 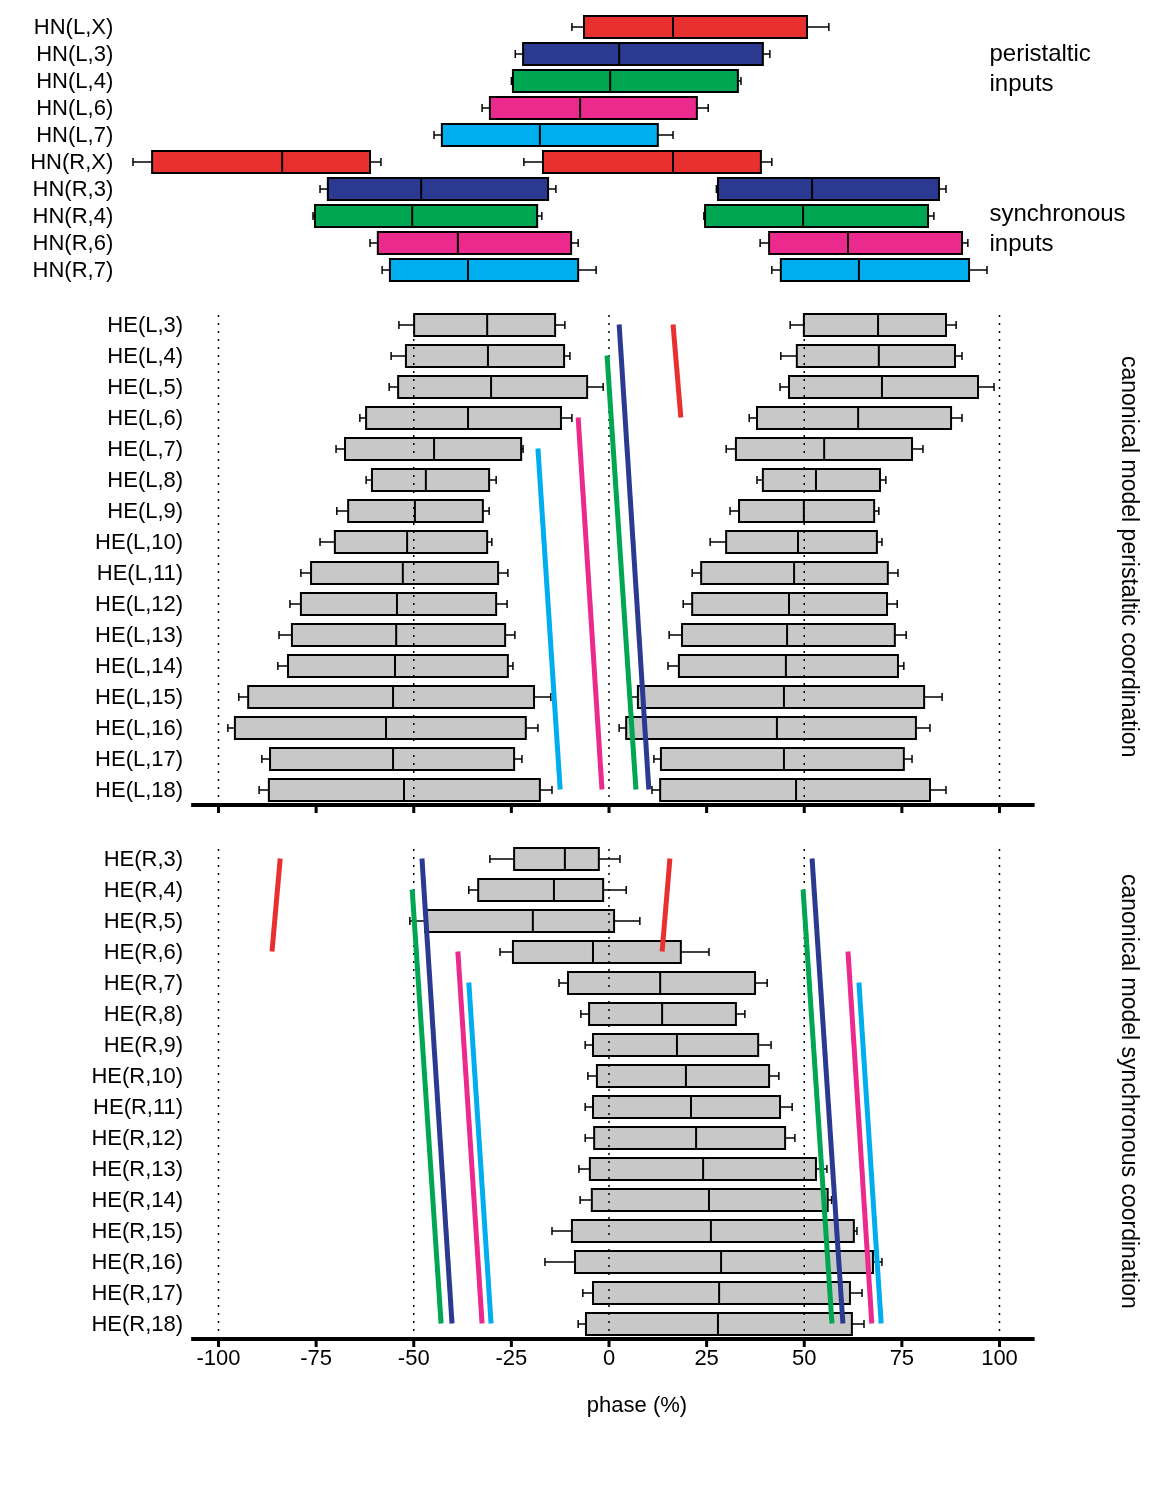 What do you see at coordinates (75, 54) in the screenshot?
I see `y-tick-label: HN(L,3)` at bounding box center [75, 54].